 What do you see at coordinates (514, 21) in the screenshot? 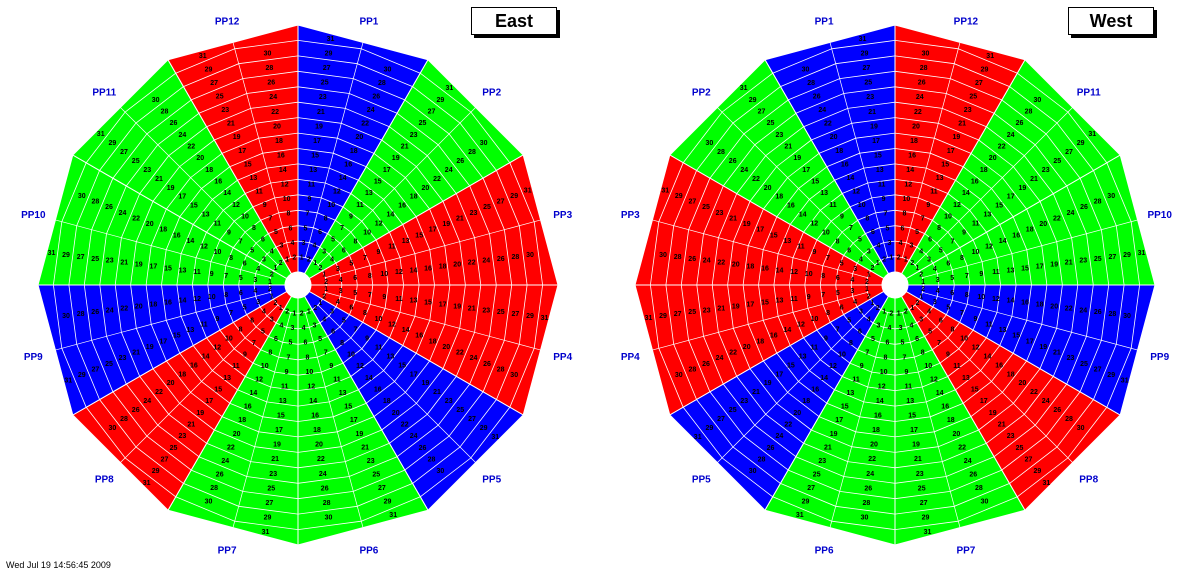
I see `east-title-box: East` at bounding box center [514, 21].